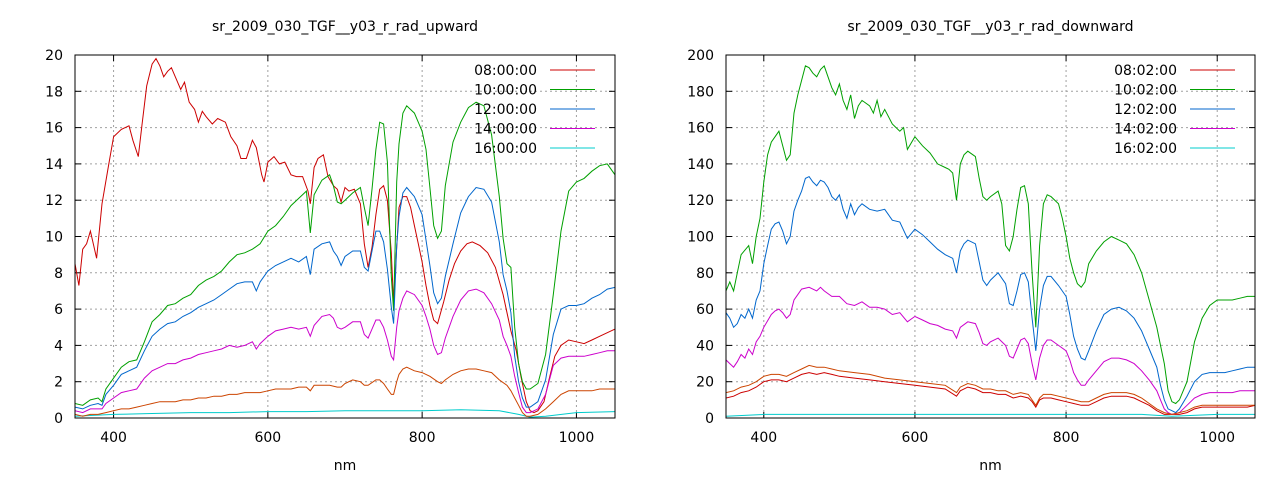 The height and width of the screenshot is (480, 1280). Describe the element at coordinates (990, 27) in the screenshot. I see `chart-title: sr_2009_030_TGF__y03_r_rad_downward` at that location.